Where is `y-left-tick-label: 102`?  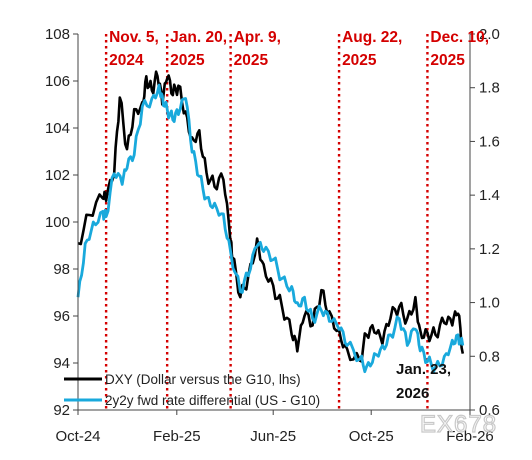 y-left-tick-label: 102 is located at coordinates (57, 175).